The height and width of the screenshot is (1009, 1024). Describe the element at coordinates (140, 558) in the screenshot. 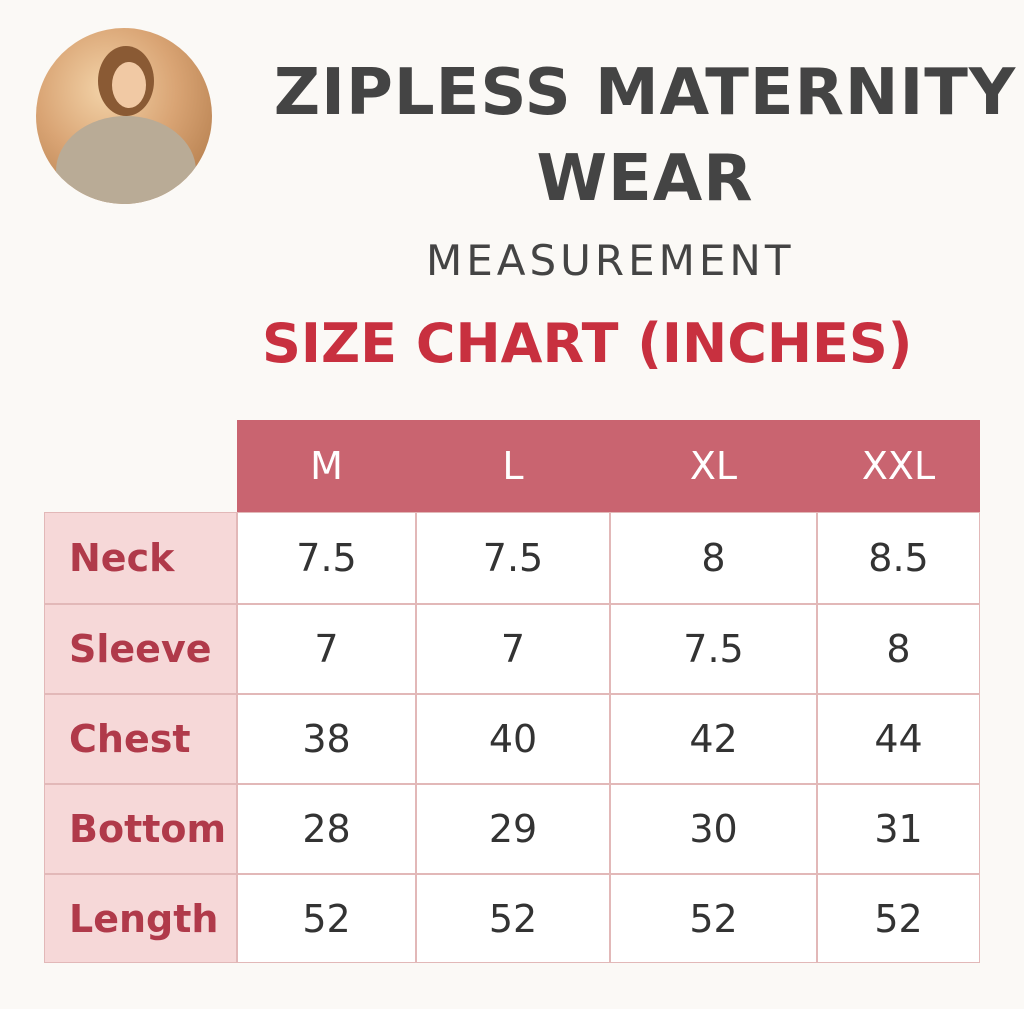

I see `row-label: Neck` at that location.